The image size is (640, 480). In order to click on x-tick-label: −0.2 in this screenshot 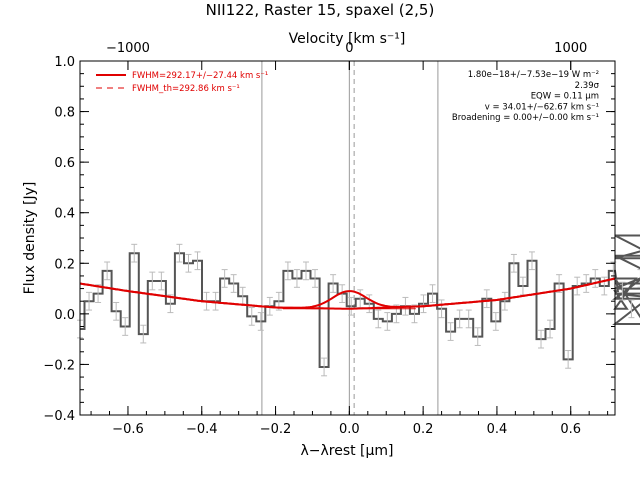, I will do `click(276, 429)`.